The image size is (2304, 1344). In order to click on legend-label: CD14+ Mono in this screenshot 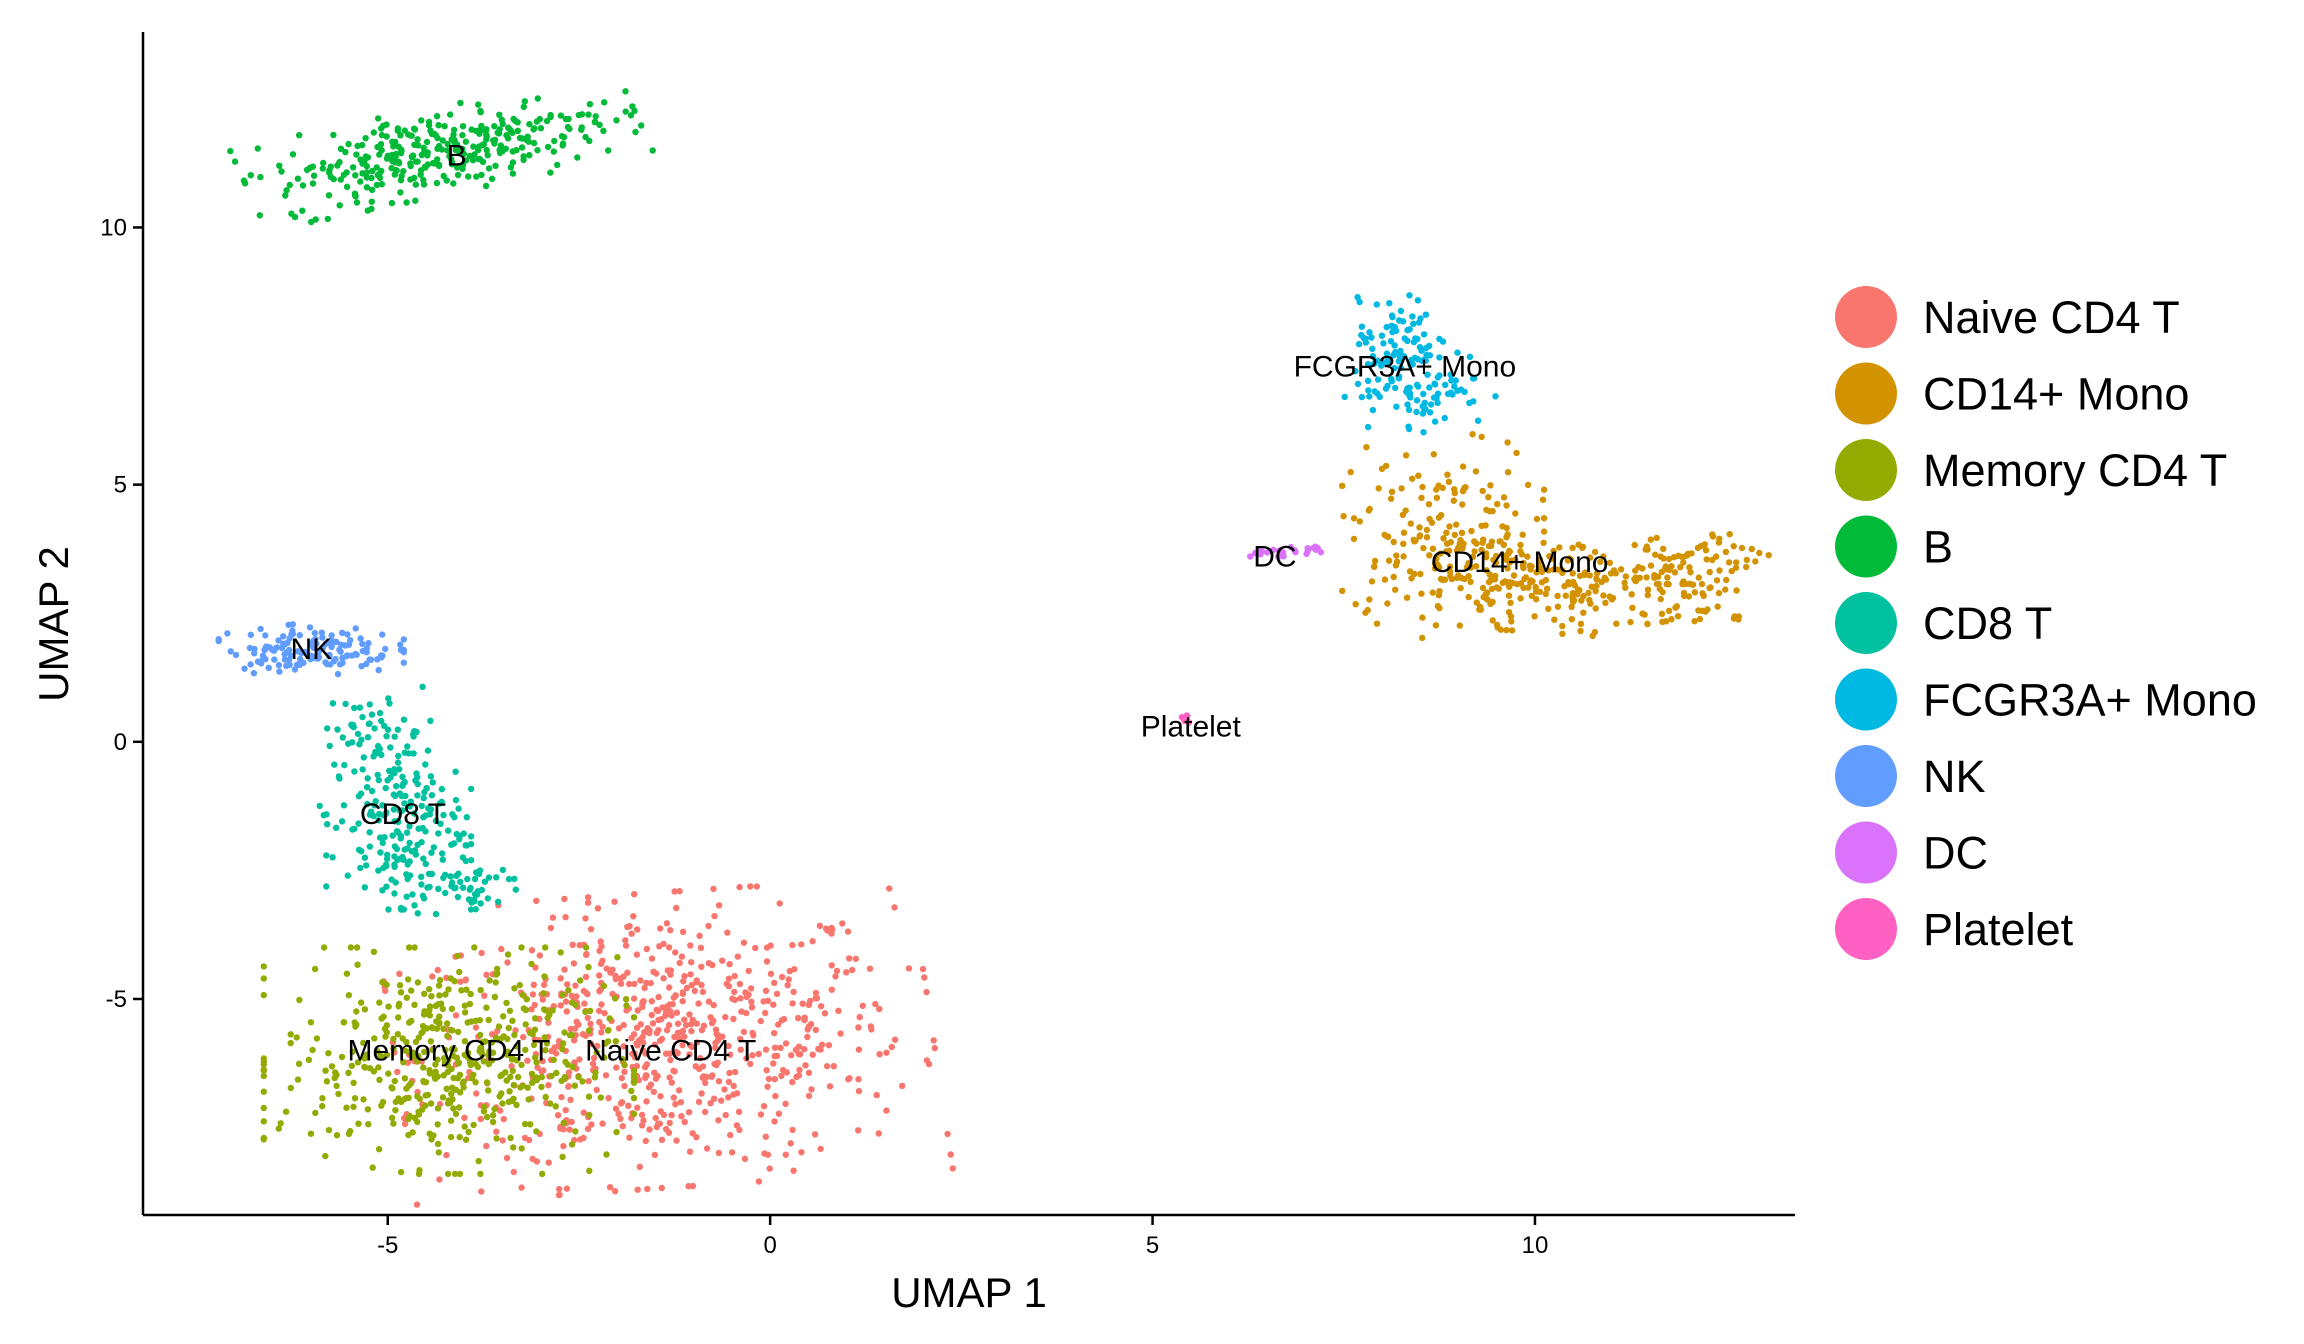, I will do `click(2056, 394)`.